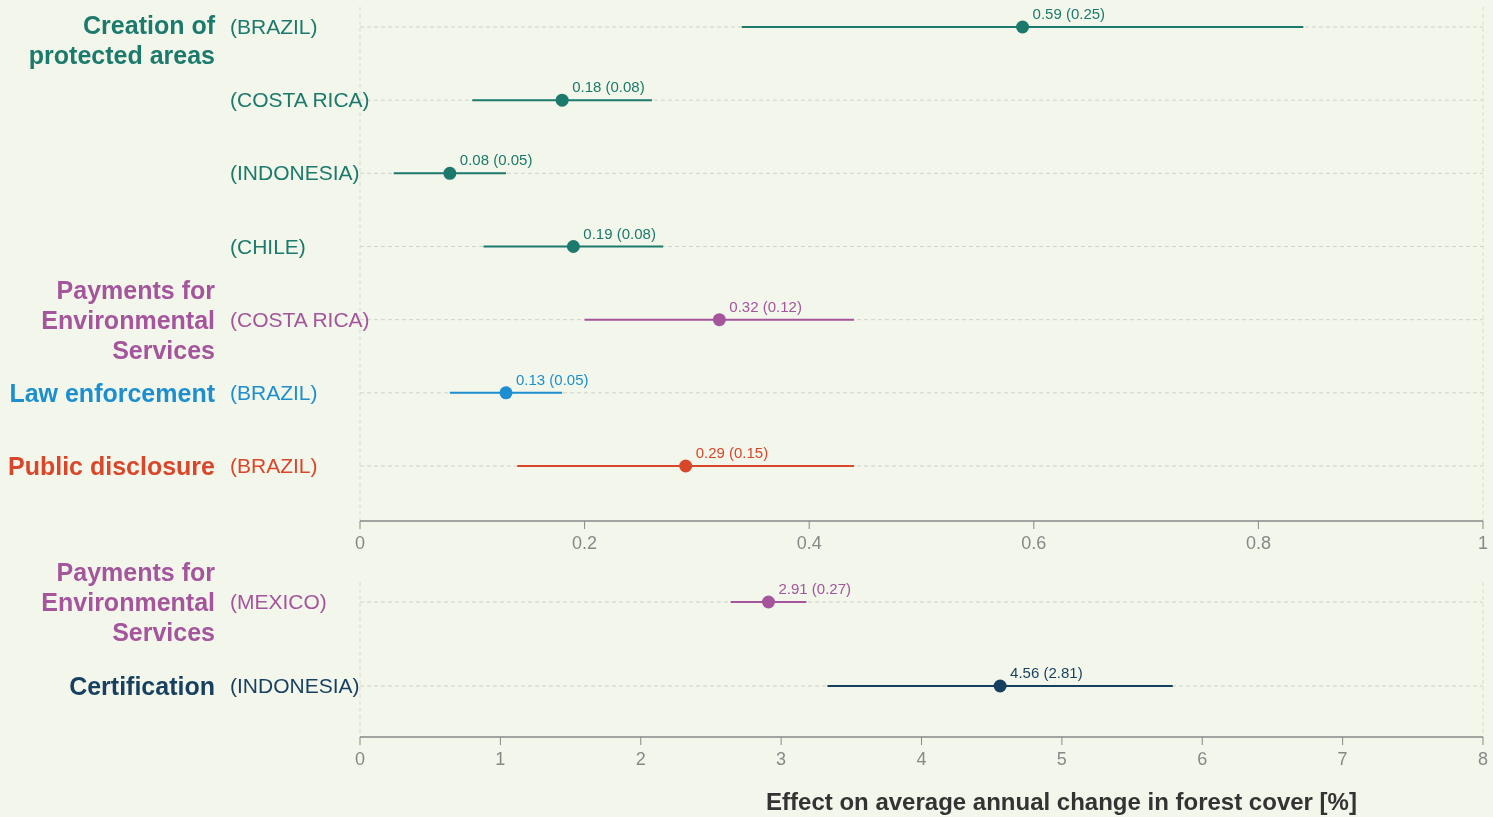  What do you see at coordinates (122, 40) in the screenshot?
I see `text: Creation of protected areas` at bounding box center [122, 40].